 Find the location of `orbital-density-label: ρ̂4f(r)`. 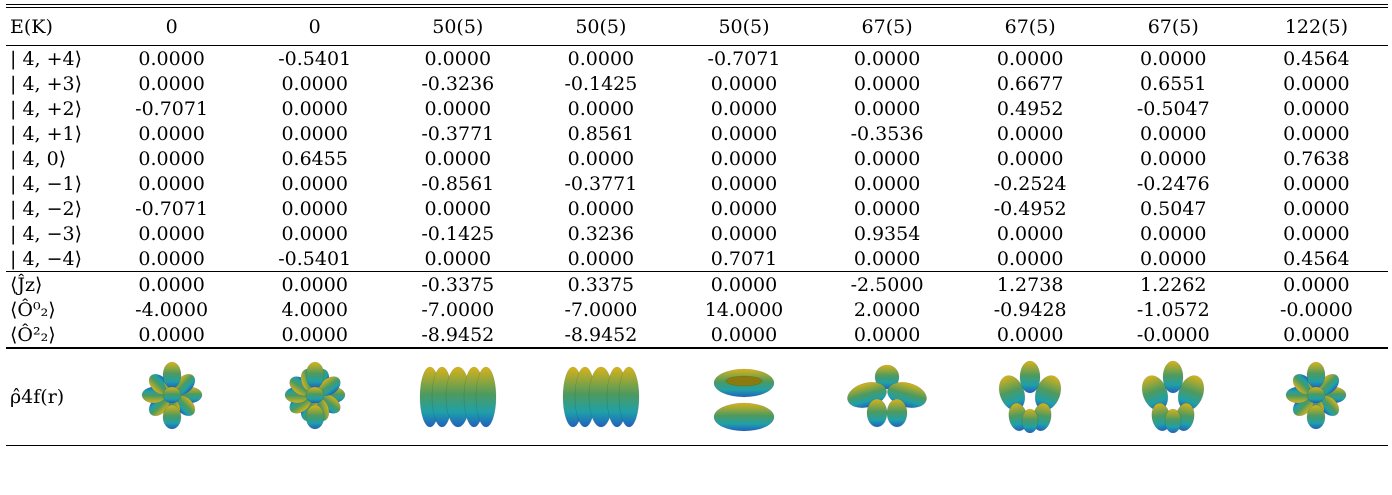

orbital-density-label: ρ̂4f(r) is located at coordinates (53, 397).